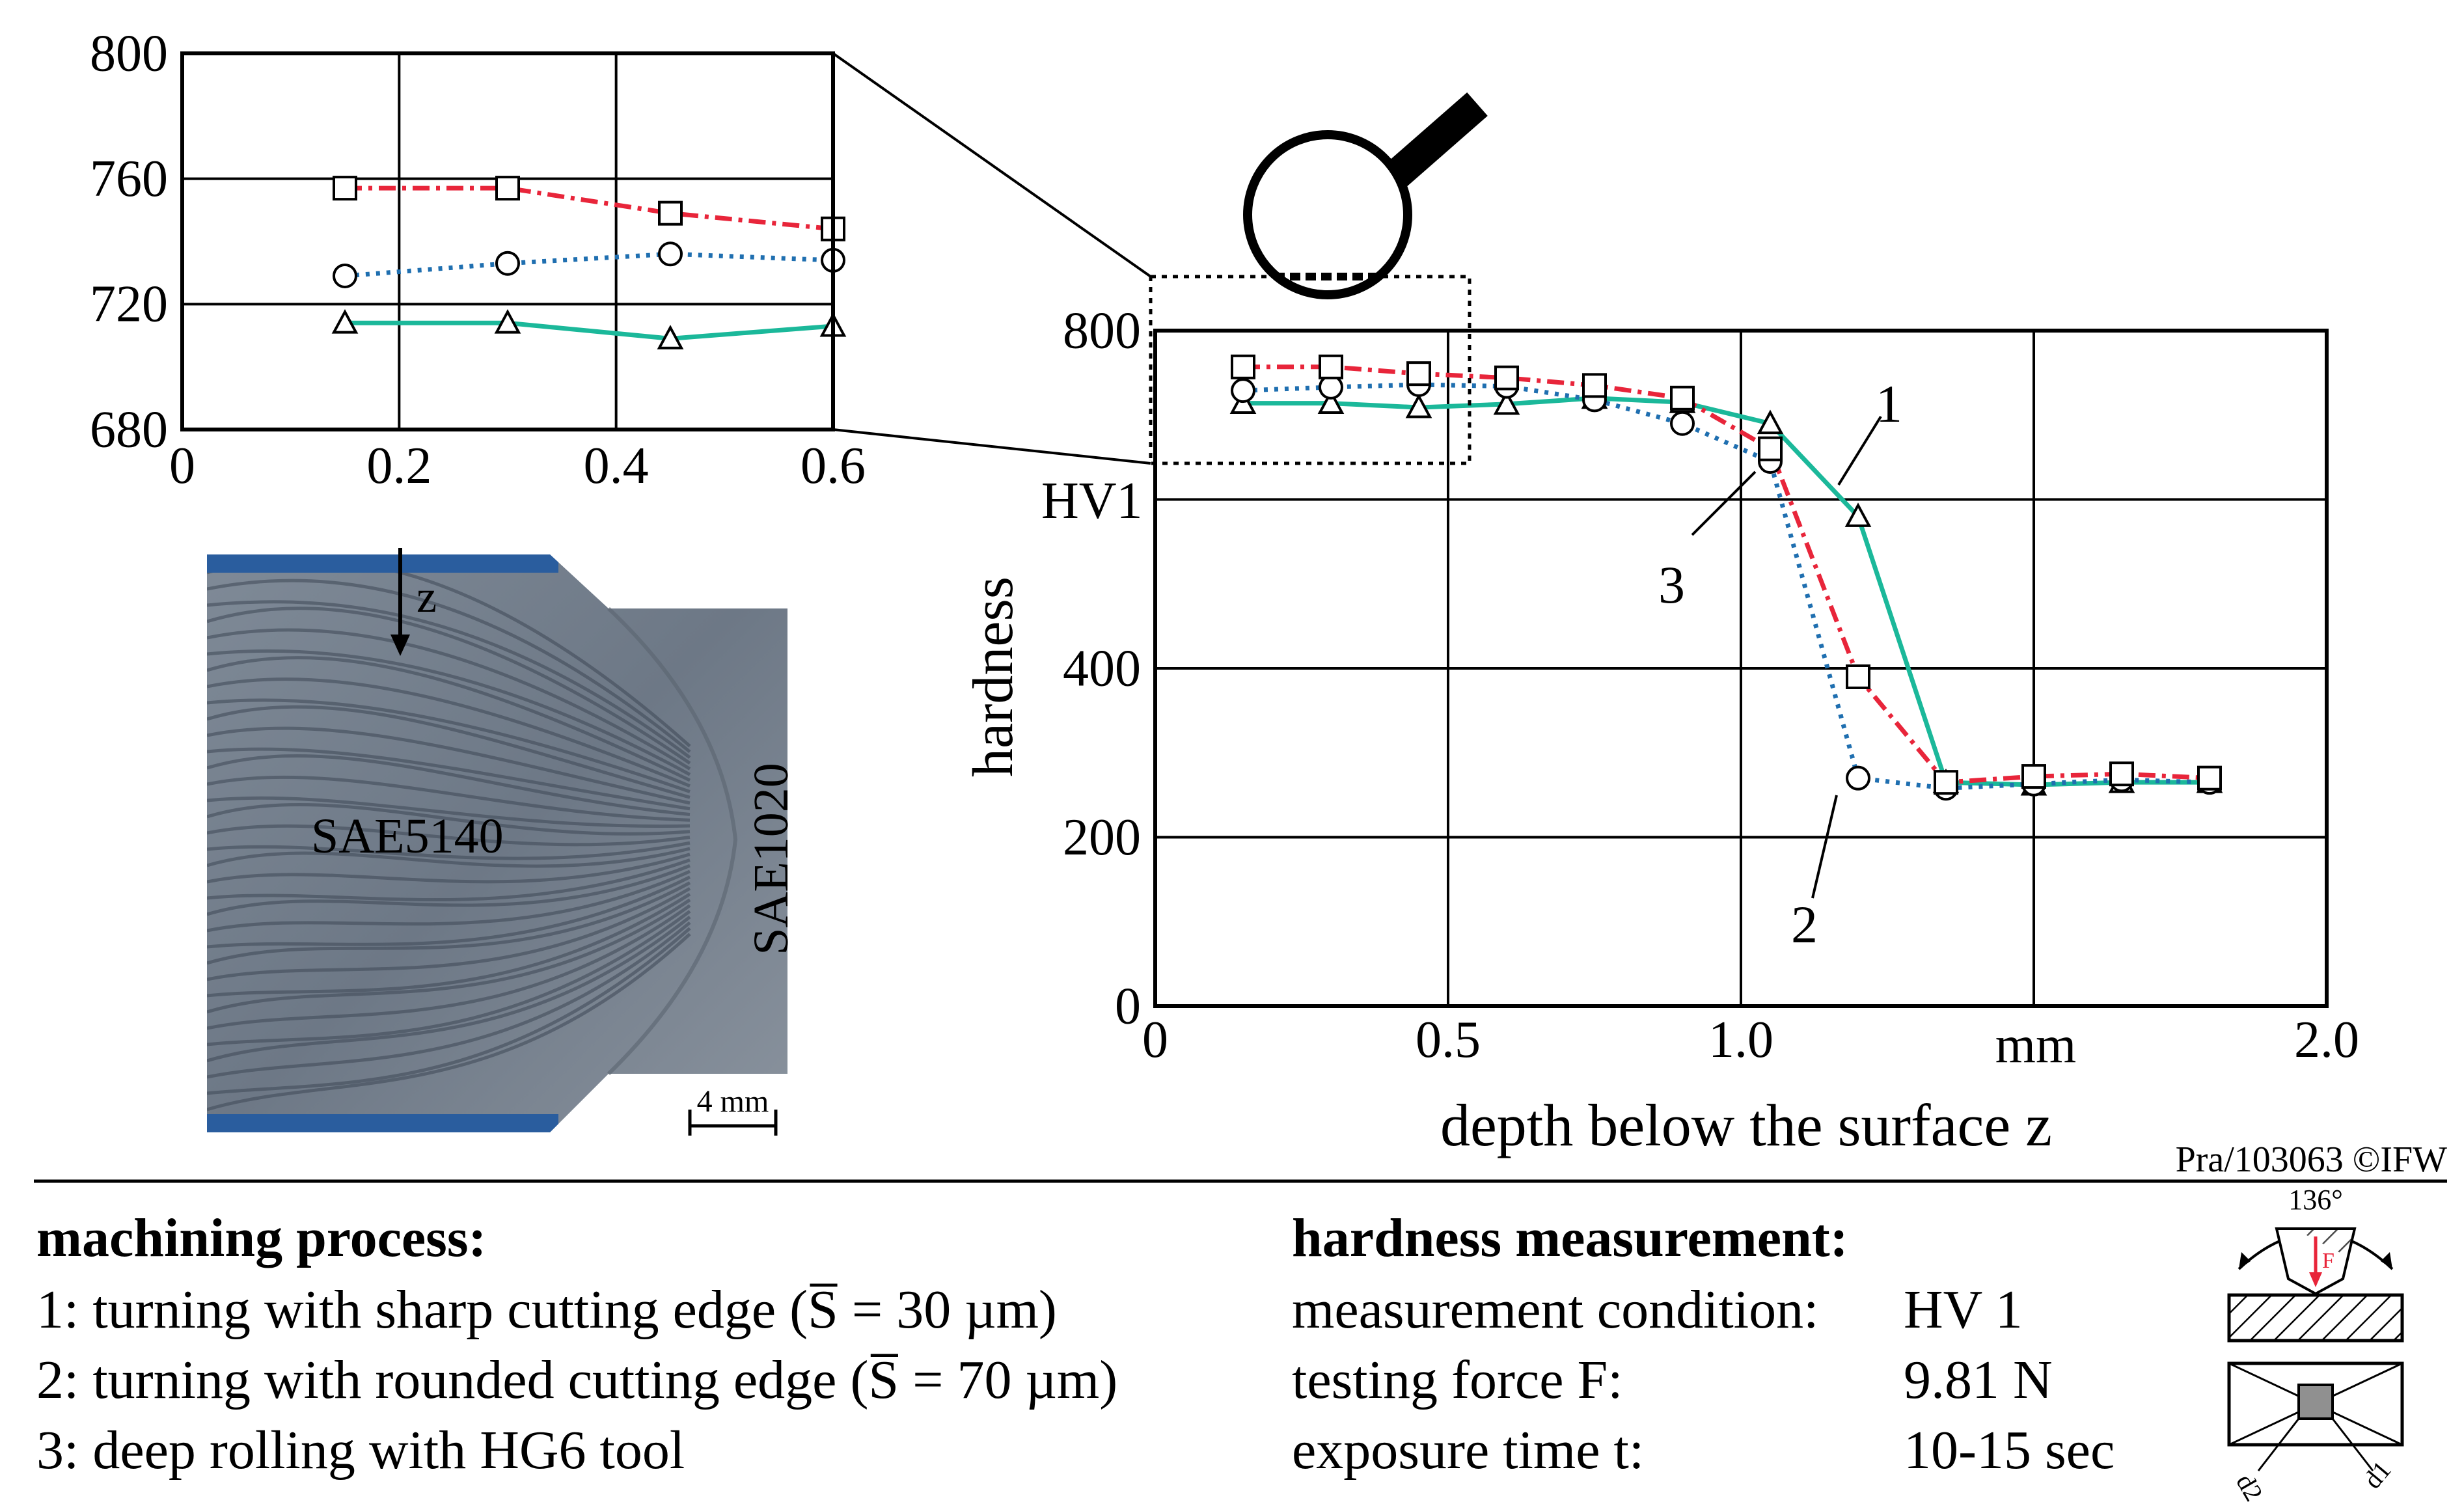 Image resolution: width=2464 pixels, height=1502 pixels. I want to click on inset-ytick-label-2: 760, so click(129, 179).